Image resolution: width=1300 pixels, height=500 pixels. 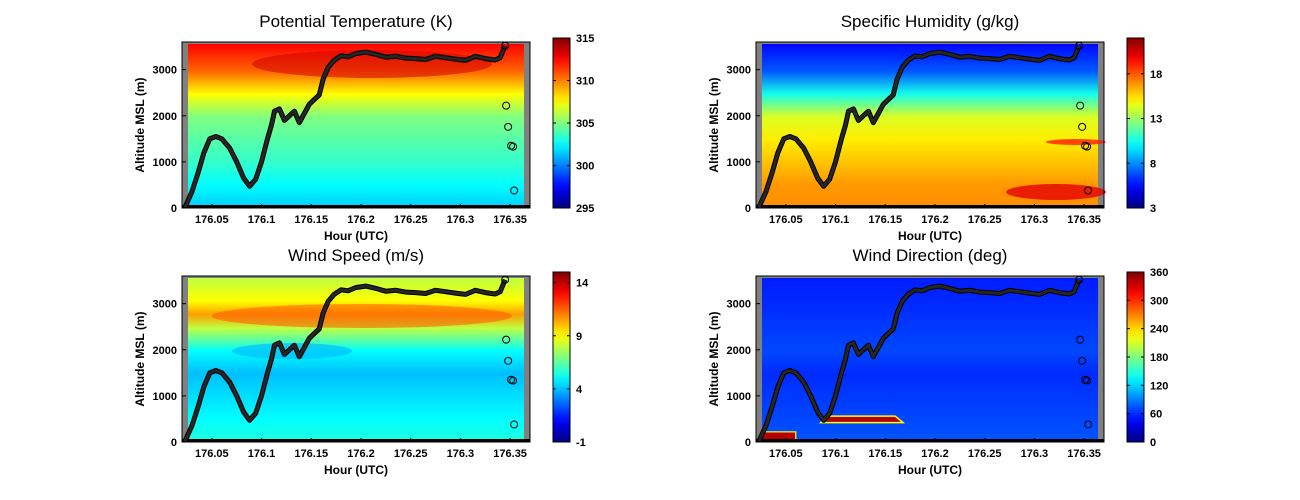 What do you see at coordinates (585, 209) in the screenshot?
I see `colorbar-tick-label: 295` at bounding box center [585, 209].